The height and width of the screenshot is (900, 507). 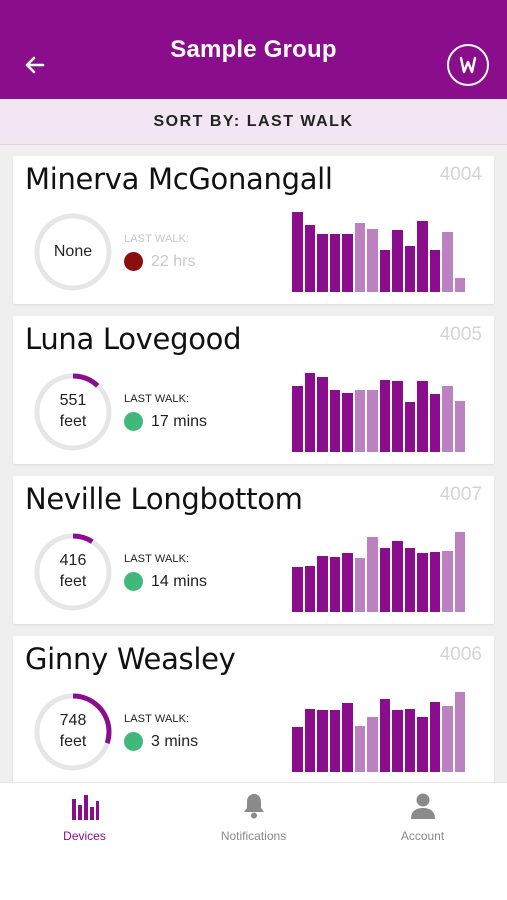 I want to click on tab-account: Account, so click(x=422, y=817).